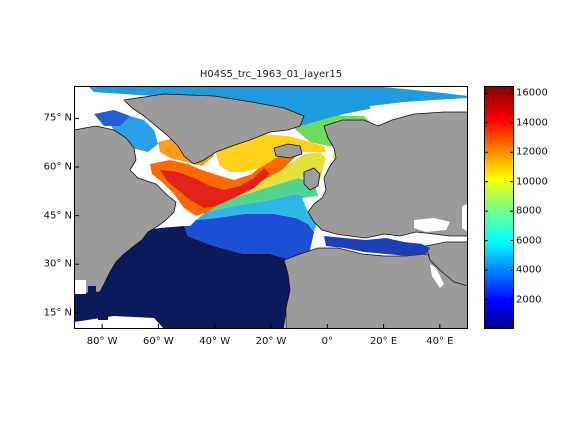 The height and width of the screenshot is (432, 576). I want to click on colorbar-tick-label: 6000, so click(529, 241).